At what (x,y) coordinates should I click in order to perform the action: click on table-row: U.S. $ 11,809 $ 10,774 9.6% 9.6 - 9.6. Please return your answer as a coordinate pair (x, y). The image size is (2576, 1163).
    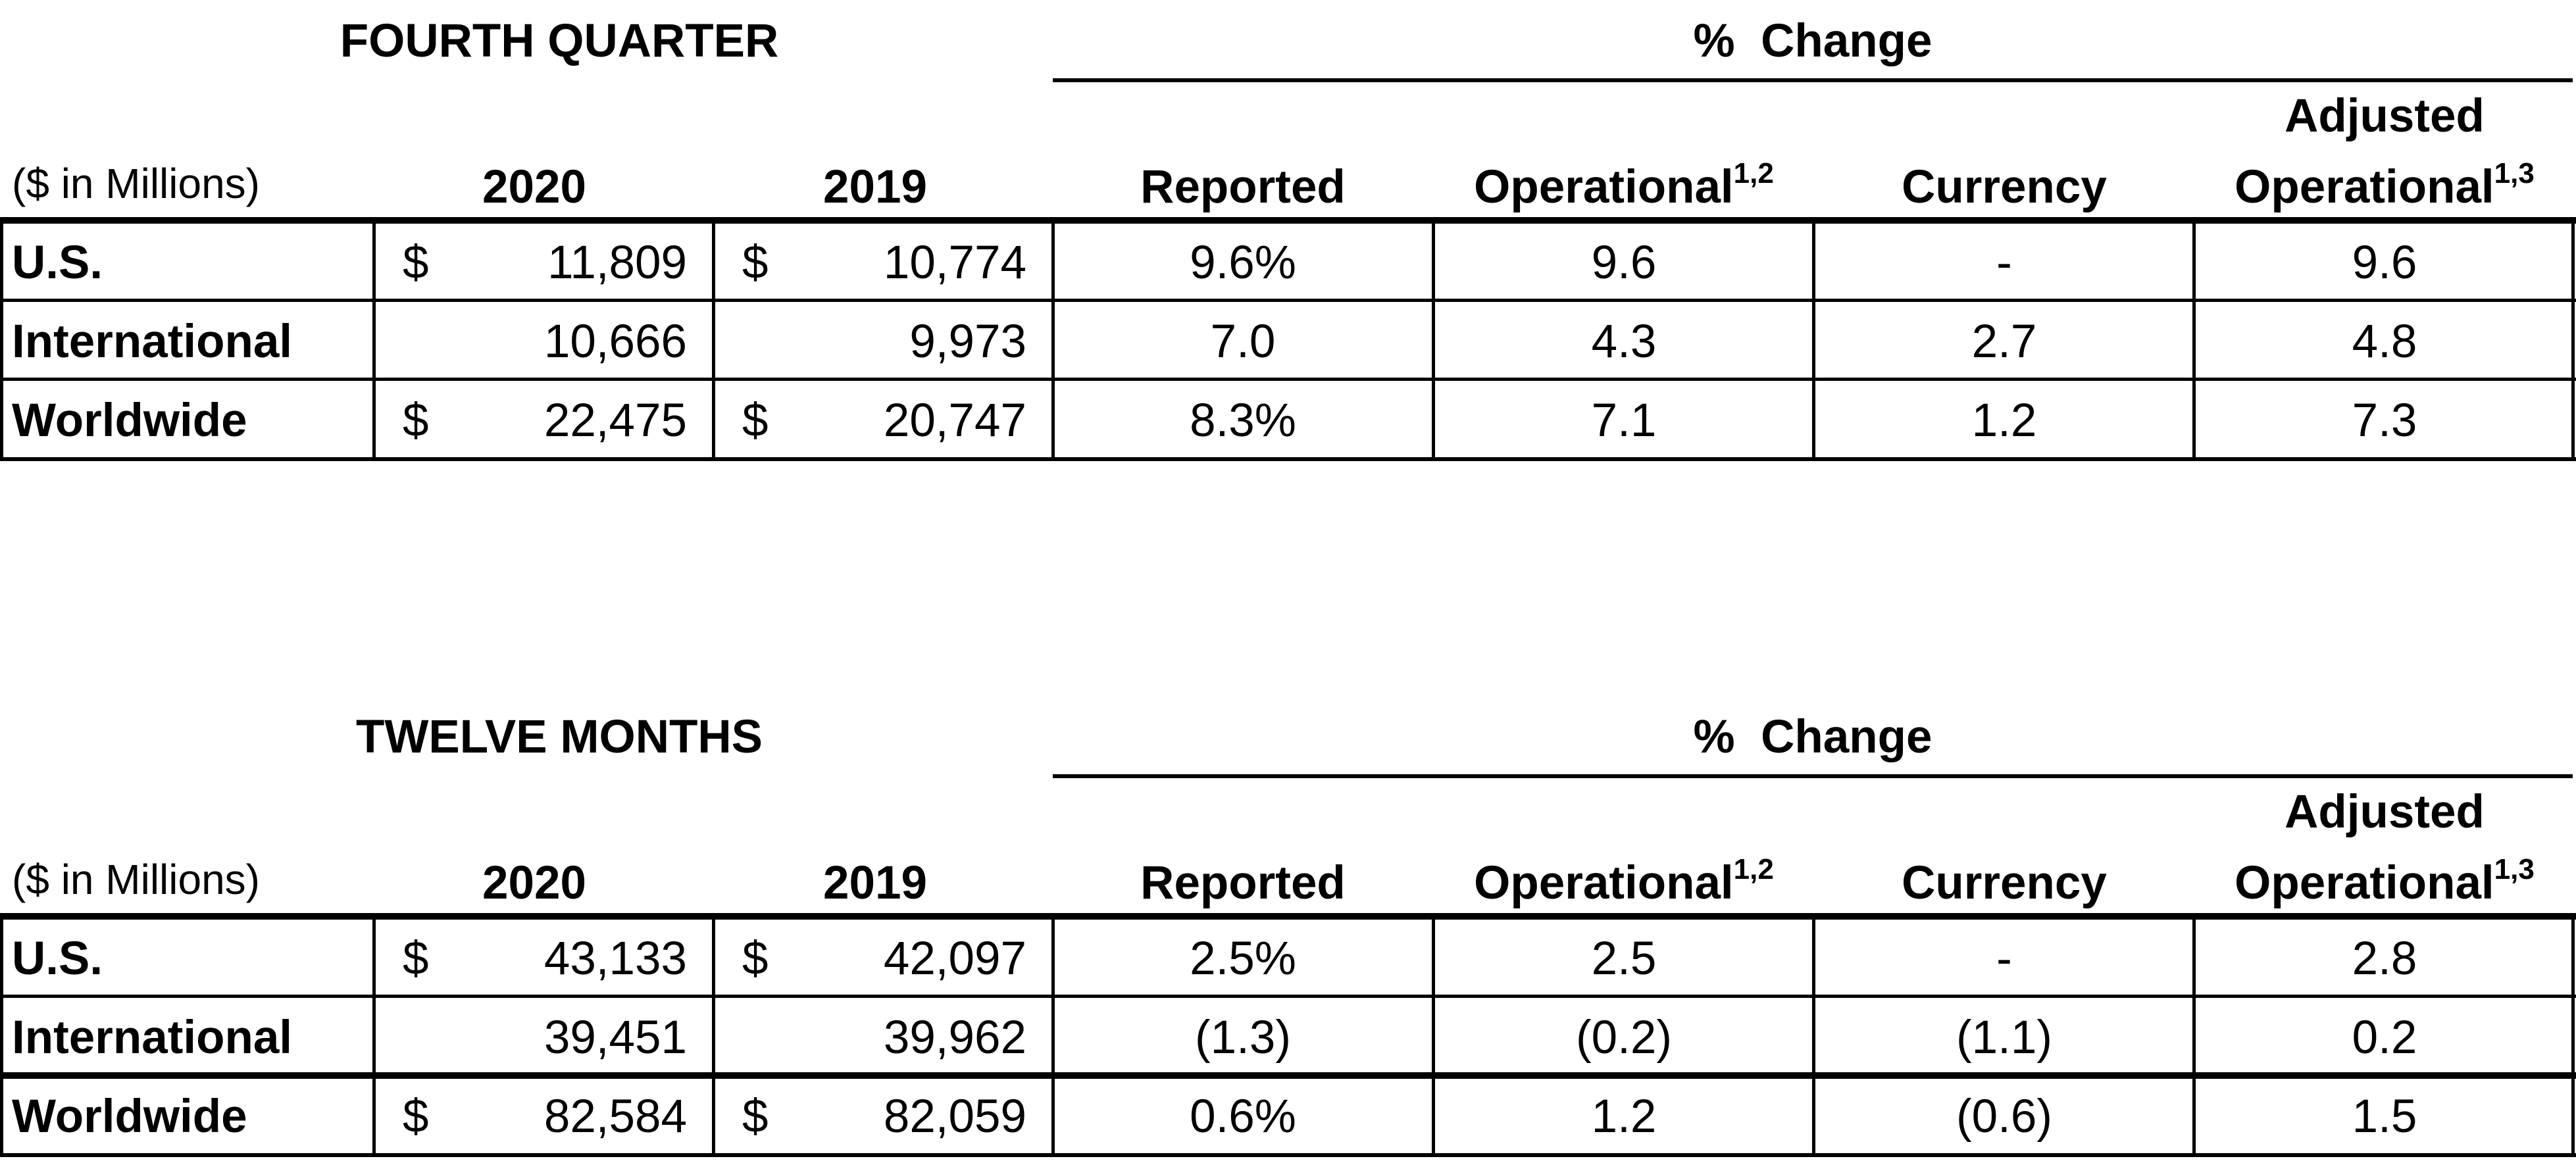
    Looking at the image, I should click on (1288, 263).